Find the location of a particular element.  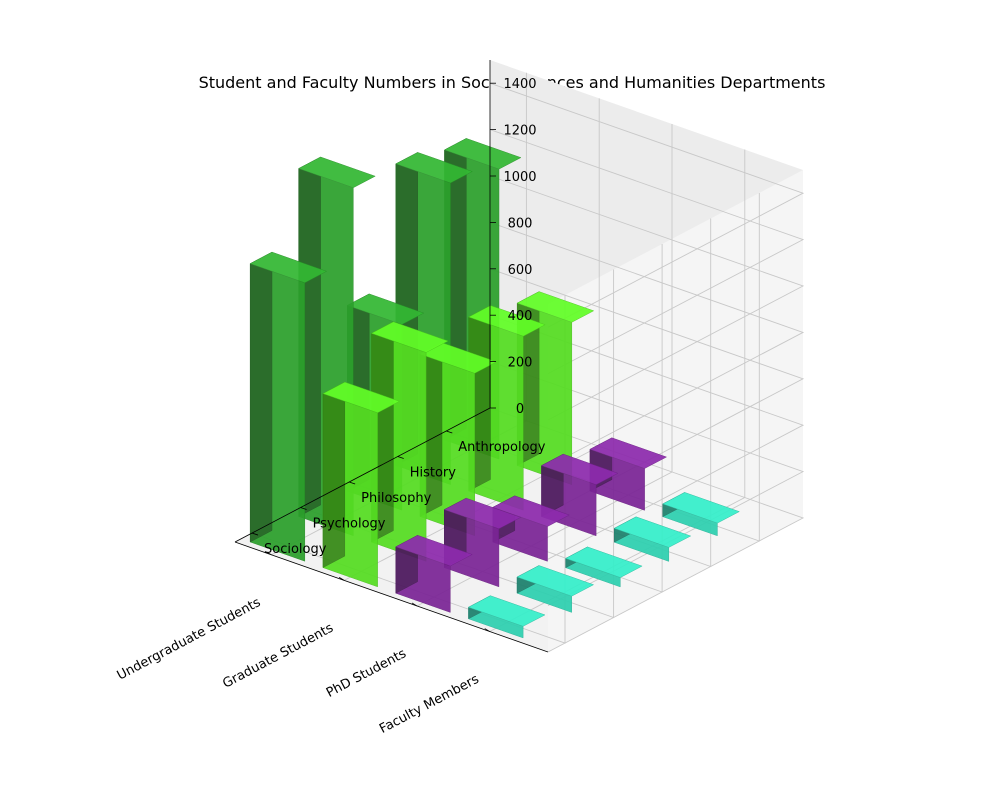

x-axis-line is located at coordinates (391, 597).